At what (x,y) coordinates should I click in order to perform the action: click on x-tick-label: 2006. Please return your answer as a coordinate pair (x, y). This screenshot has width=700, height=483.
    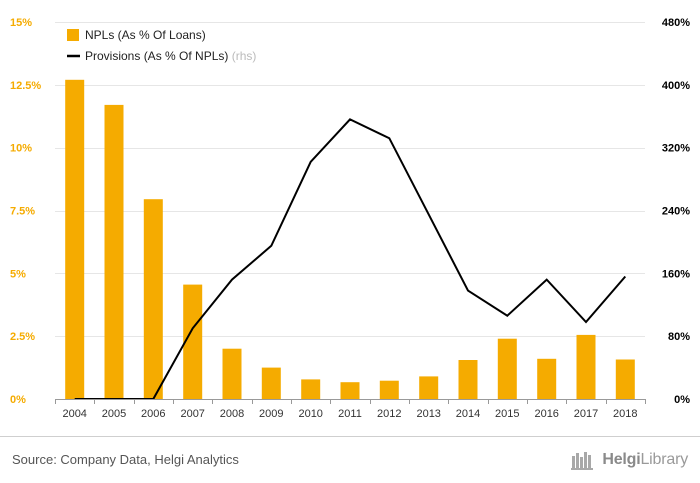
    Looking at the image, I should click on (153, 414).